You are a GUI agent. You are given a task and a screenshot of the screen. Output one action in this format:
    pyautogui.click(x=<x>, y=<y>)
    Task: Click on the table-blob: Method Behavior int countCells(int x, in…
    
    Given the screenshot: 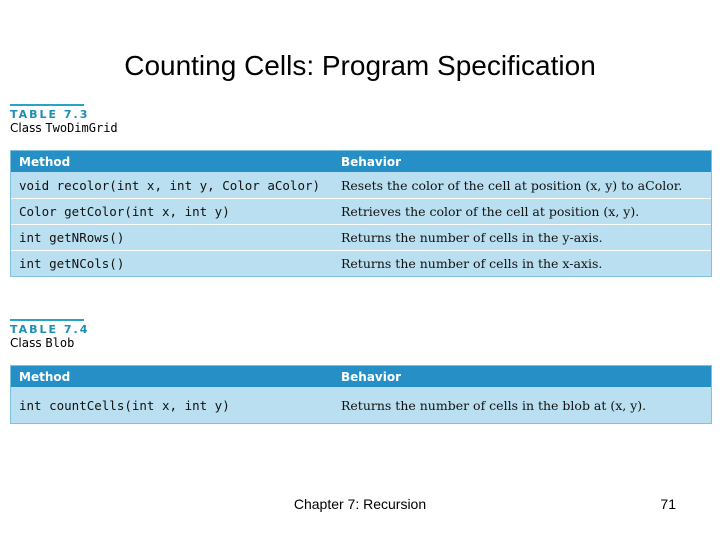 What is the action you would take?
    pyautogui.click(x=361, y=394)
    